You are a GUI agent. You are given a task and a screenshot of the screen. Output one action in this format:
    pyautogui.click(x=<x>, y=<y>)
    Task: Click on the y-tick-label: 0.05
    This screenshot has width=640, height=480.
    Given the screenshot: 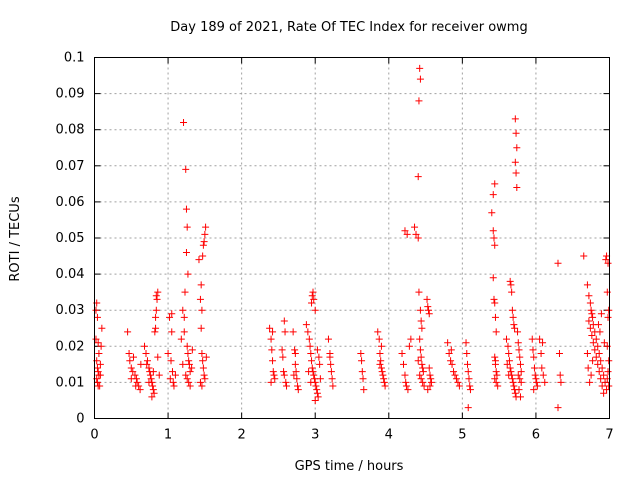 What is the action you would take?
    pyautogui.click(x=70, y=238)
    